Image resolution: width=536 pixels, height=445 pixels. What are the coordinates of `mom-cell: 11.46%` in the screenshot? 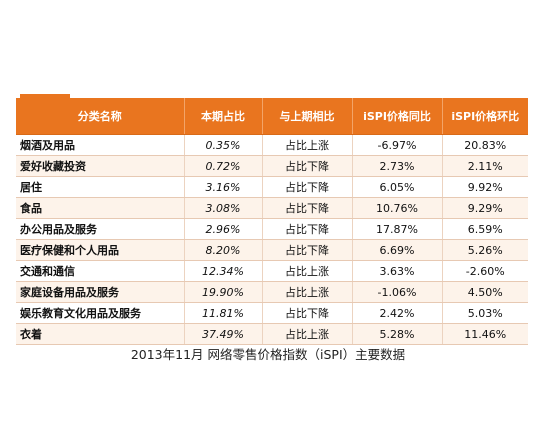 It's located at (484, 334).